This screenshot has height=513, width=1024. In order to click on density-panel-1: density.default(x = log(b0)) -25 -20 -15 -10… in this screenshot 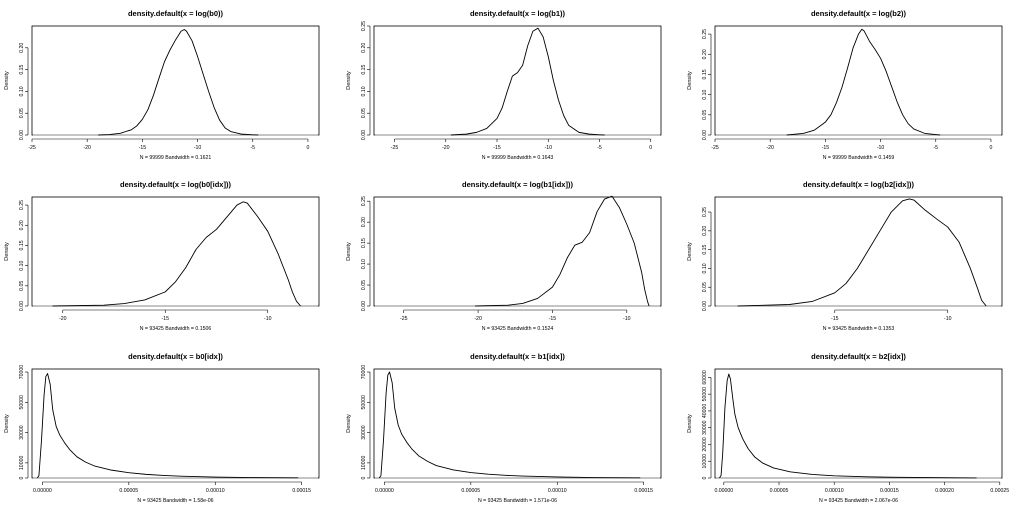, I will do `click(162, 85)`.